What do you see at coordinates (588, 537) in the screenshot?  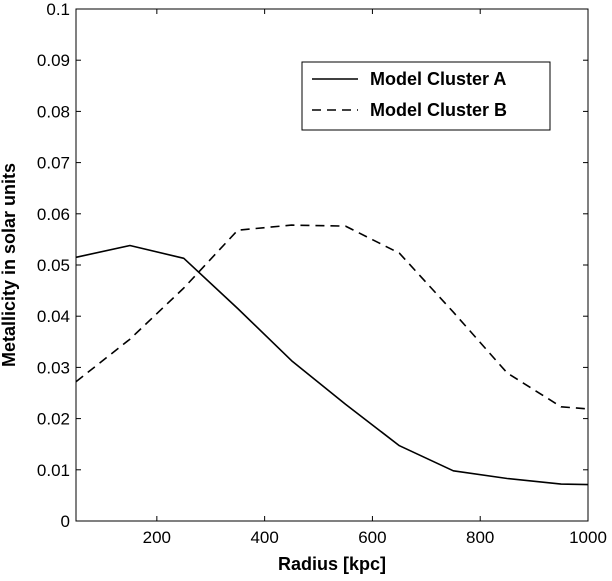 I see `x-tick-label: 1000` at bounding box center [588, 537].